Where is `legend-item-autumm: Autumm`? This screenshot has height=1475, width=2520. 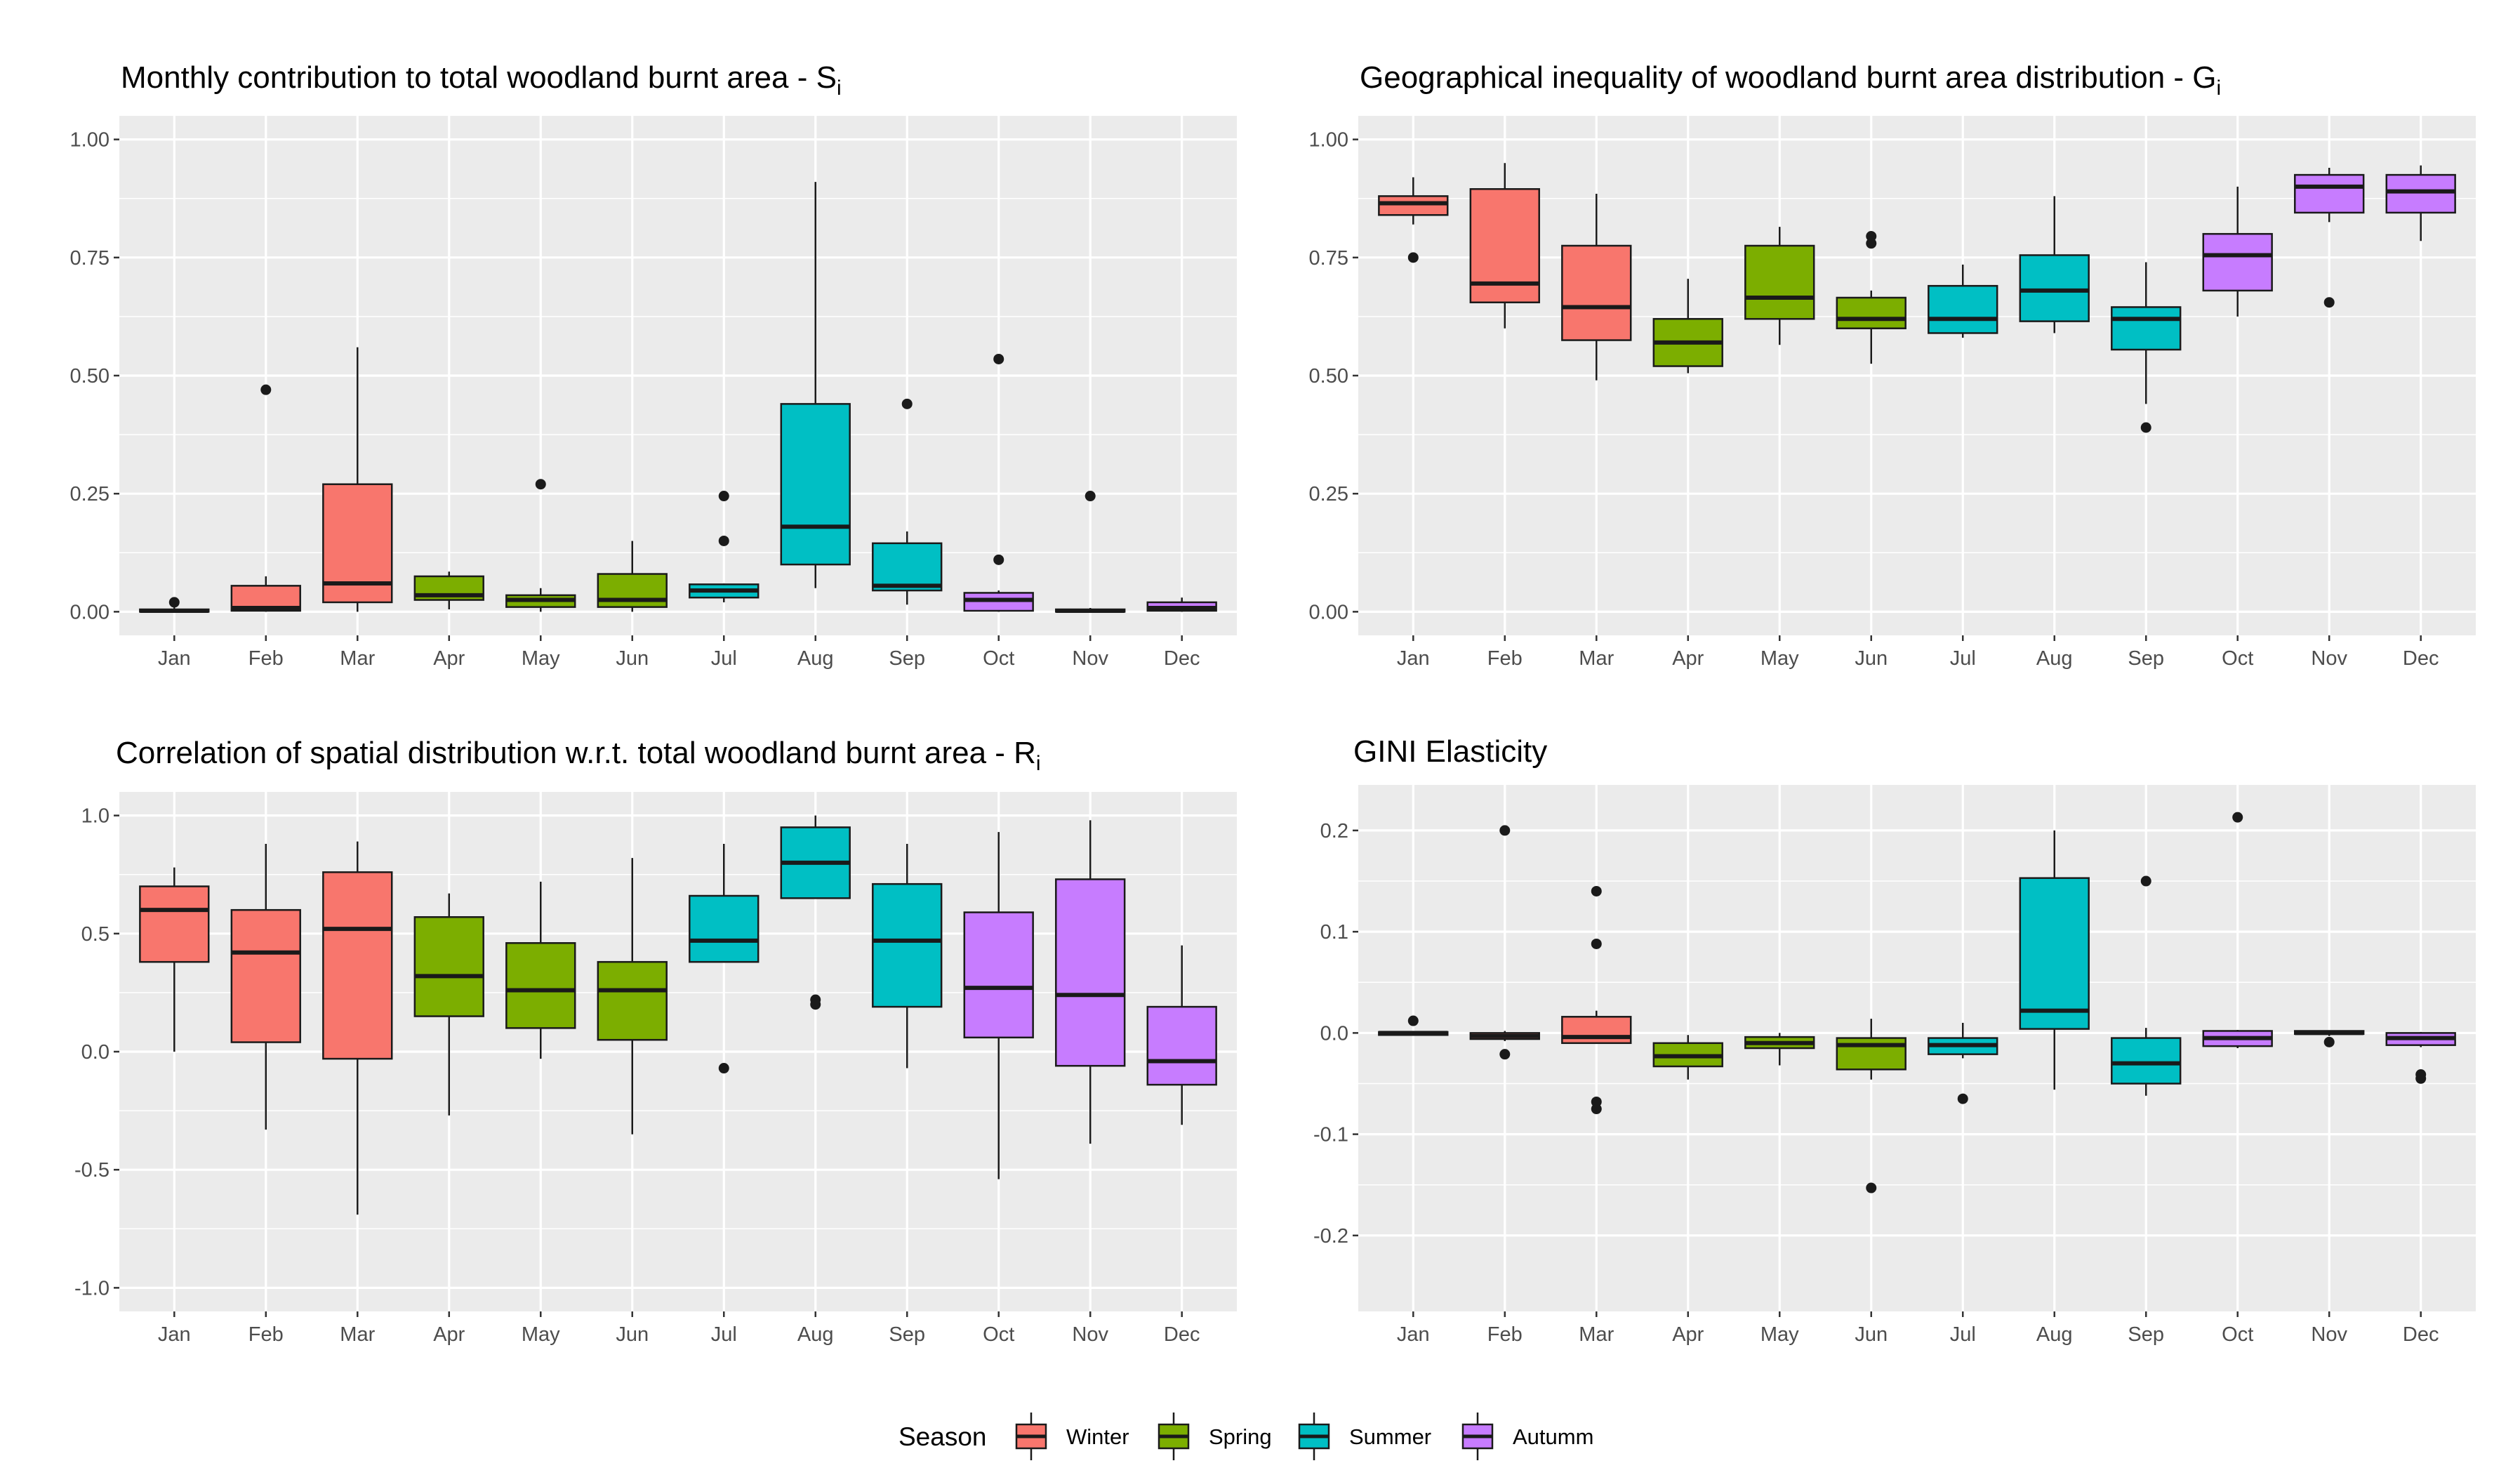
legend-item-autumm: Autumm is located at coordinates (1527, 1436).